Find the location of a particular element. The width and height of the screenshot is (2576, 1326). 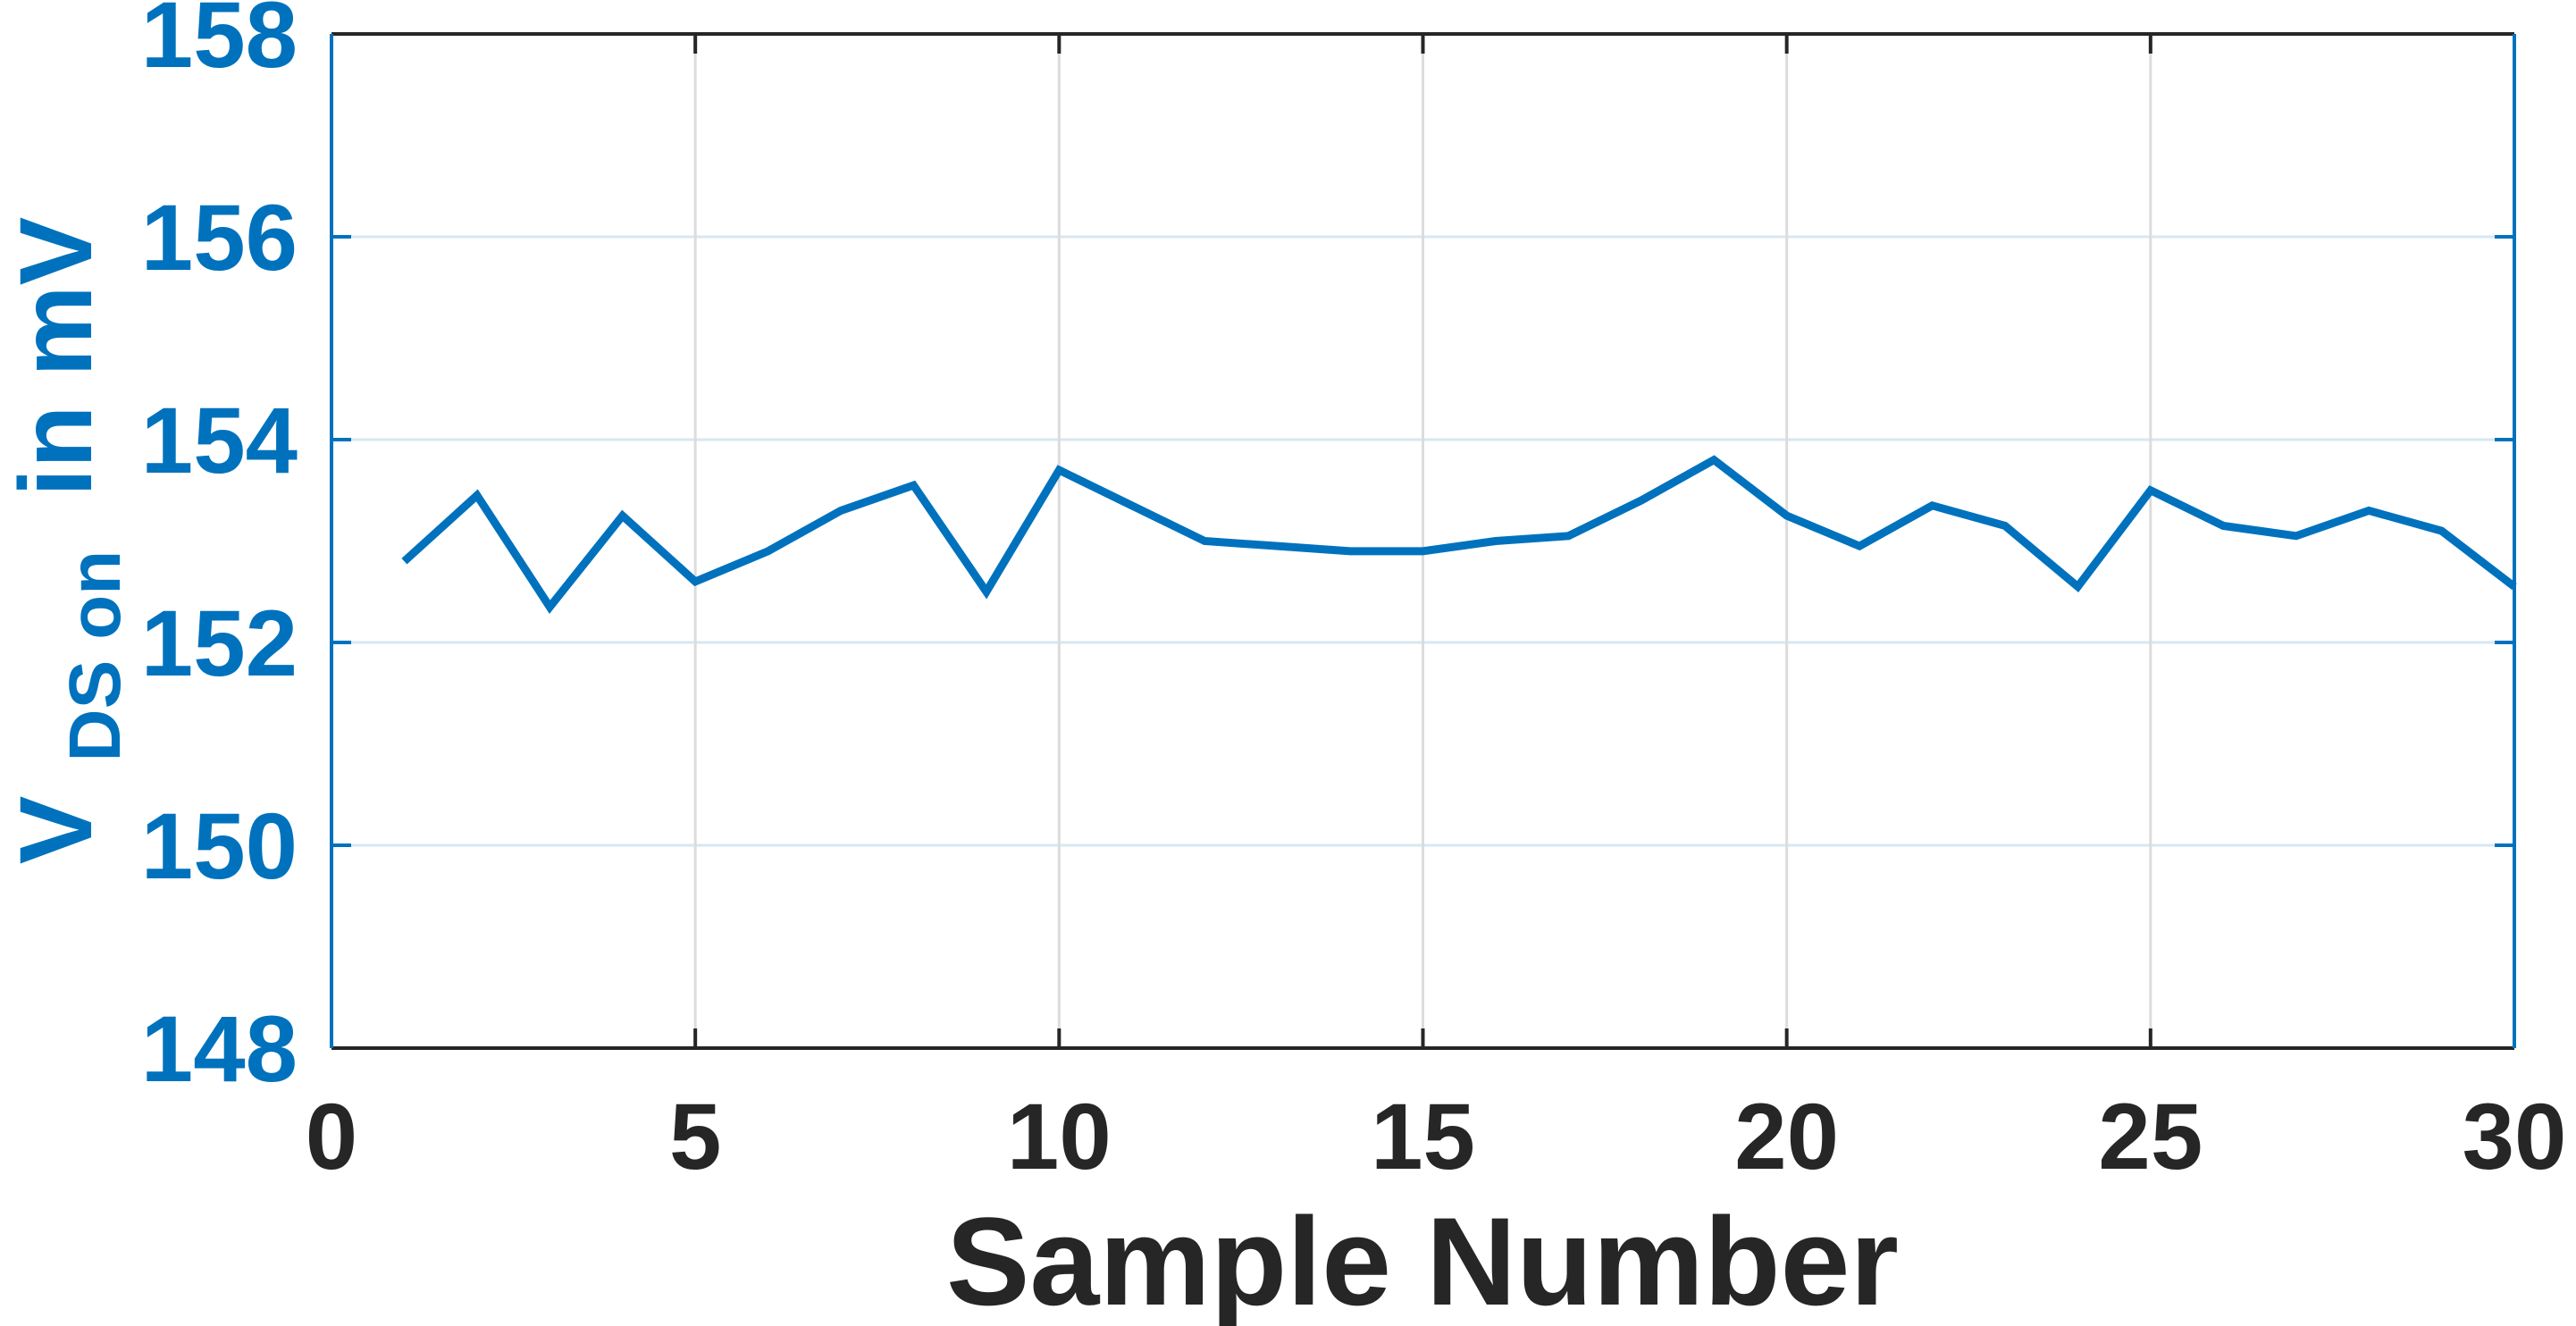

x-tick-label: 25 is located at coordinates (2150, 1137).